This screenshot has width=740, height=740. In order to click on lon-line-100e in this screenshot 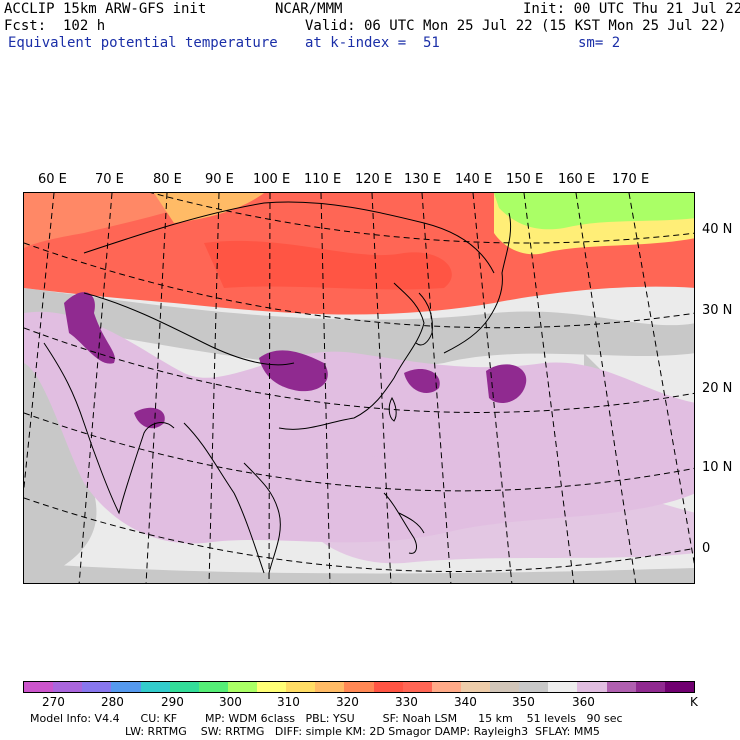, I will do `click(269, 388)`.